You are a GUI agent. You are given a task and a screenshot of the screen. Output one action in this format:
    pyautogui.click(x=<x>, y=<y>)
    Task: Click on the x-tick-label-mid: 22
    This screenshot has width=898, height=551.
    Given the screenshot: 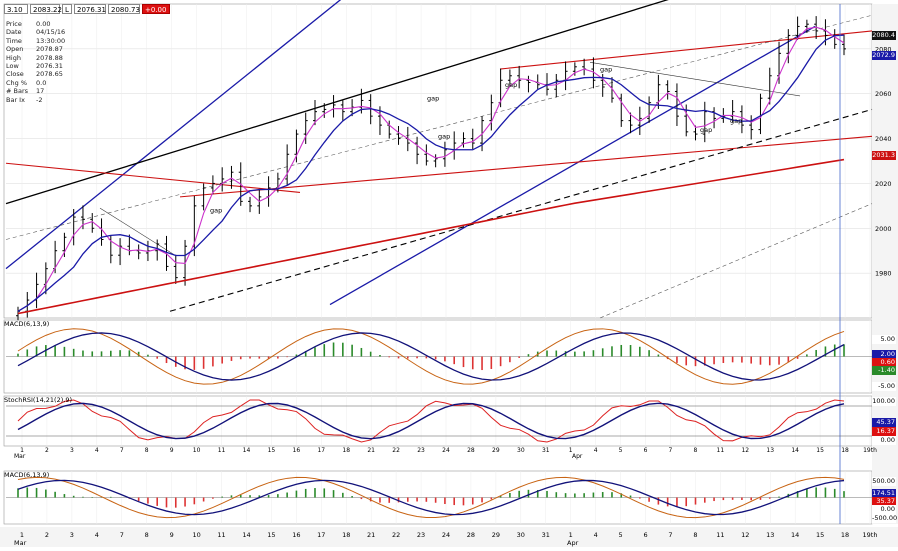 What is the action you would take?
    pyautogui.click(x=396, y=450)
    